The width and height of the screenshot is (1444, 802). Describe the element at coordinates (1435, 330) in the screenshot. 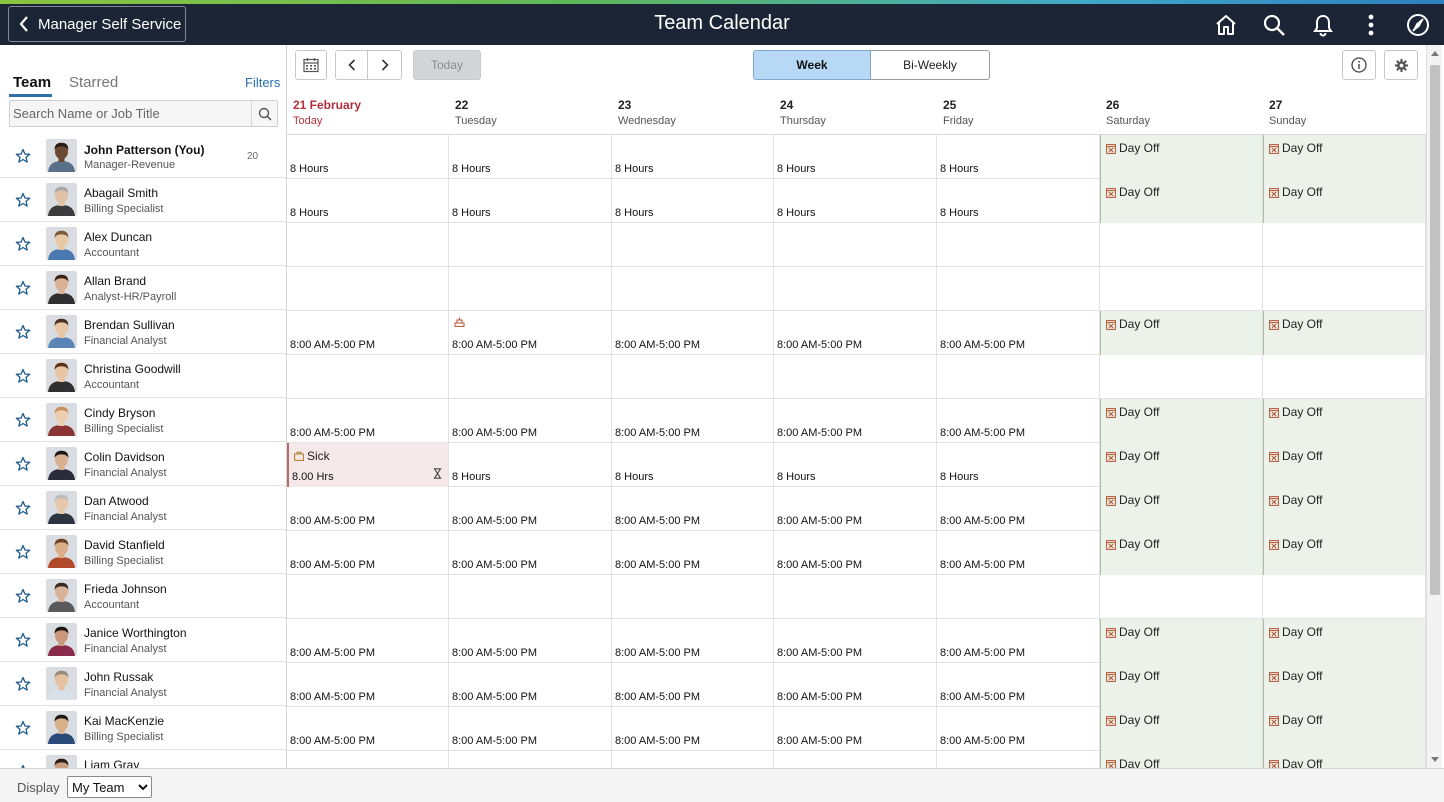

I see `scrollbar-thumb` at that location.